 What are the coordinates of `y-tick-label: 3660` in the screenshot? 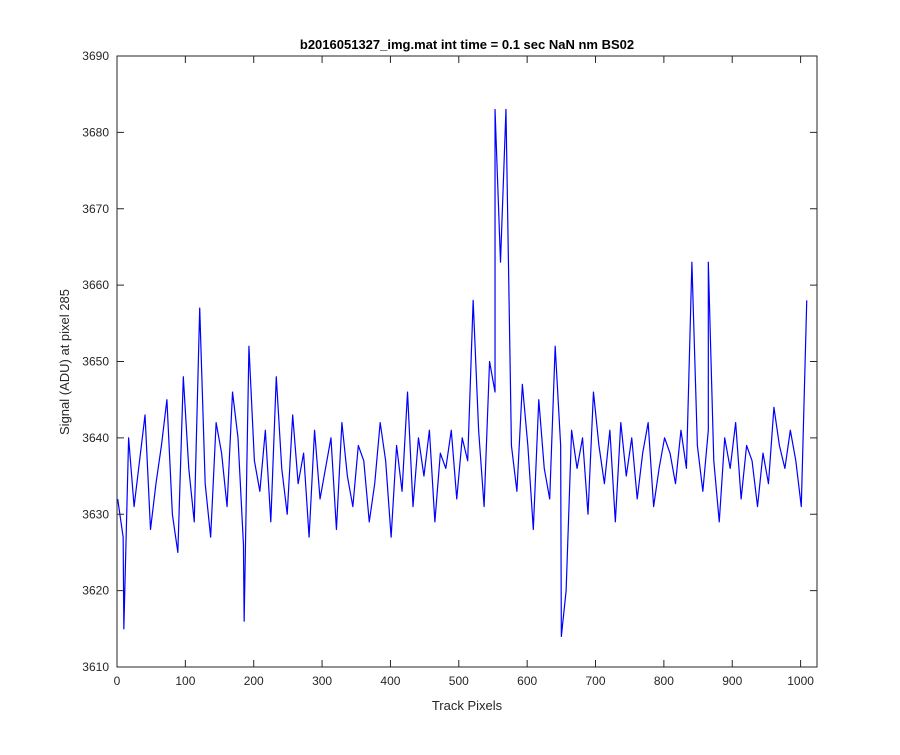 It's located at (95, 285).